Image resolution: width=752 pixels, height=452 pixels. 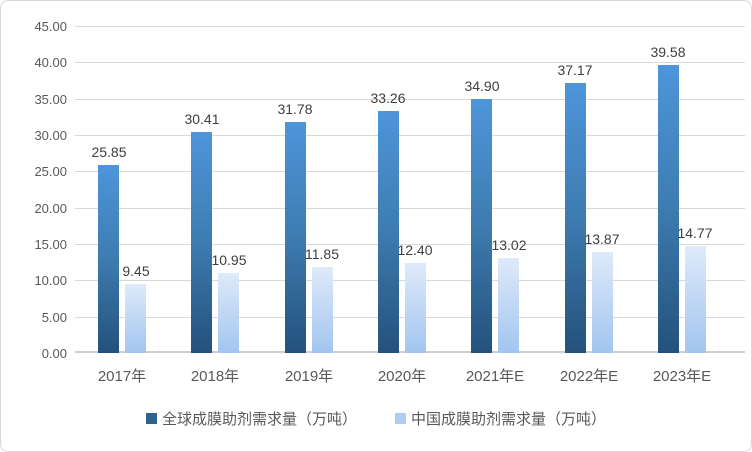 What do you see at coordinates (695, 299) in the screenshot?
I see `bar-series1-2023年E` at bounding box center [695, 299].